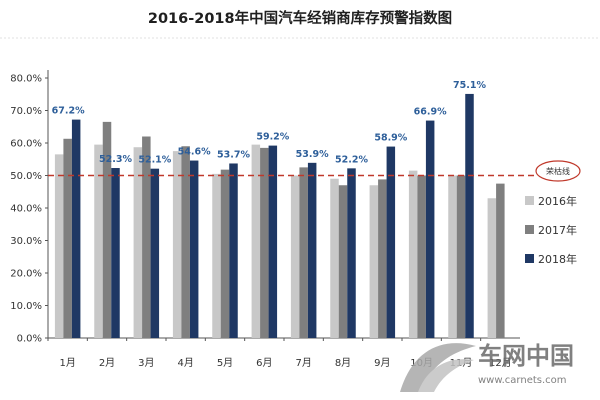 This screenshot has width=600, height=400. Describe the element at coordinates (469, 85) in the screenshot. I see `data-label: 75.1%` at that location.